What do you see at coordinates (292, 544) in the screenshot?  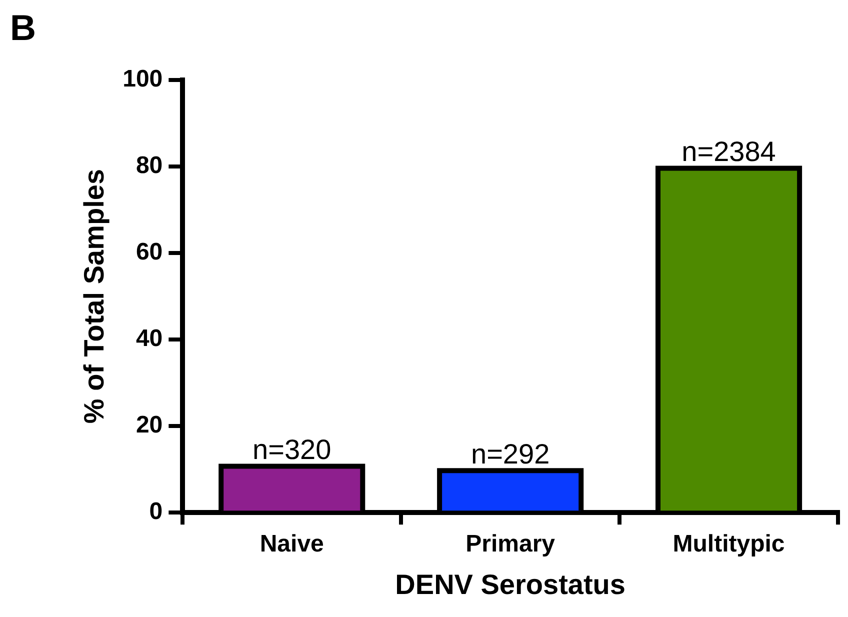 I see `x-tick-label: Naive` at bounding box center [292, 544].